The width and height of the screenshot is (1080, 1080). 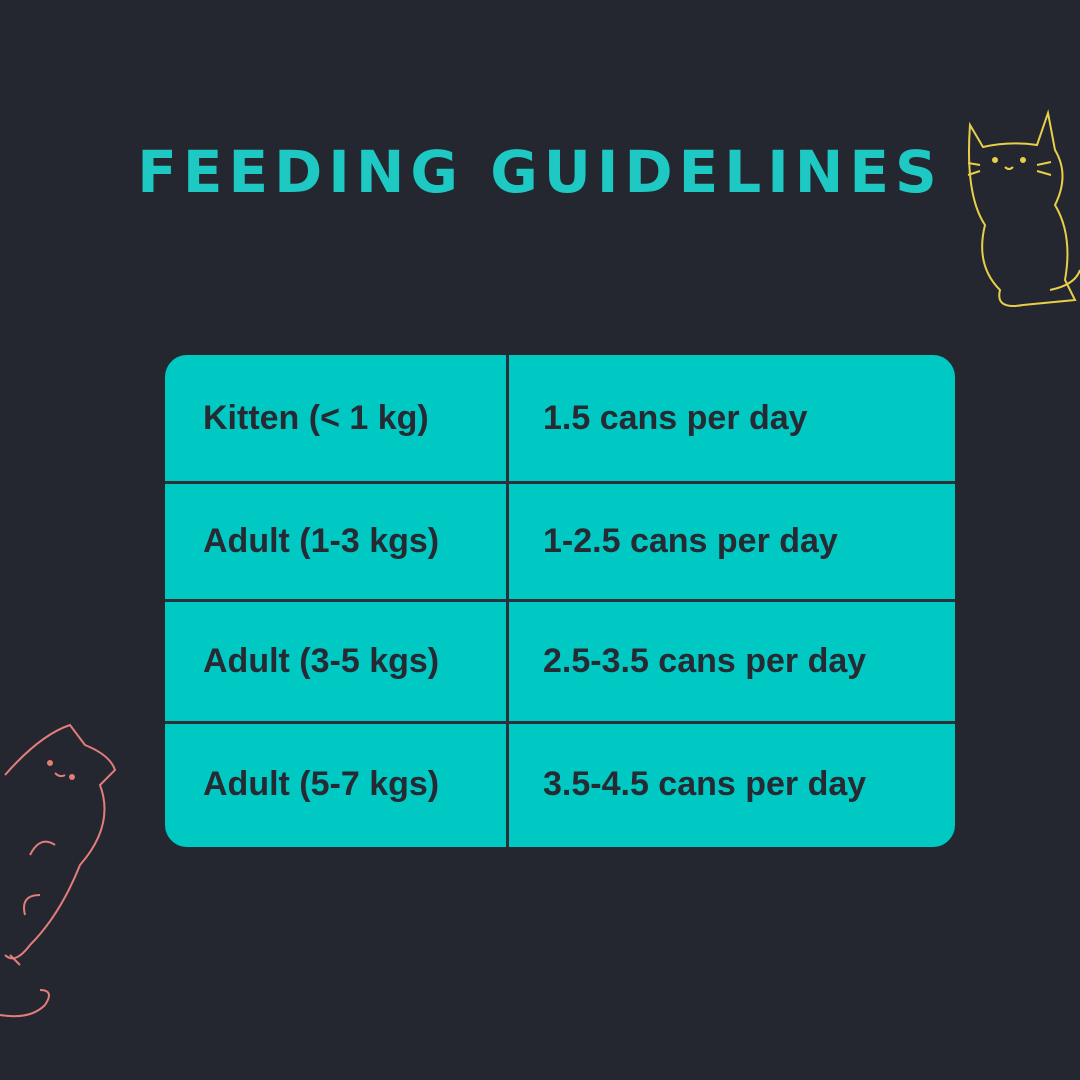 What do you see at coordinates (705, 660) in the screenshot?
I see `serving-cell: 2.5-3.5 cans per day` at bounding box center [705, 660].